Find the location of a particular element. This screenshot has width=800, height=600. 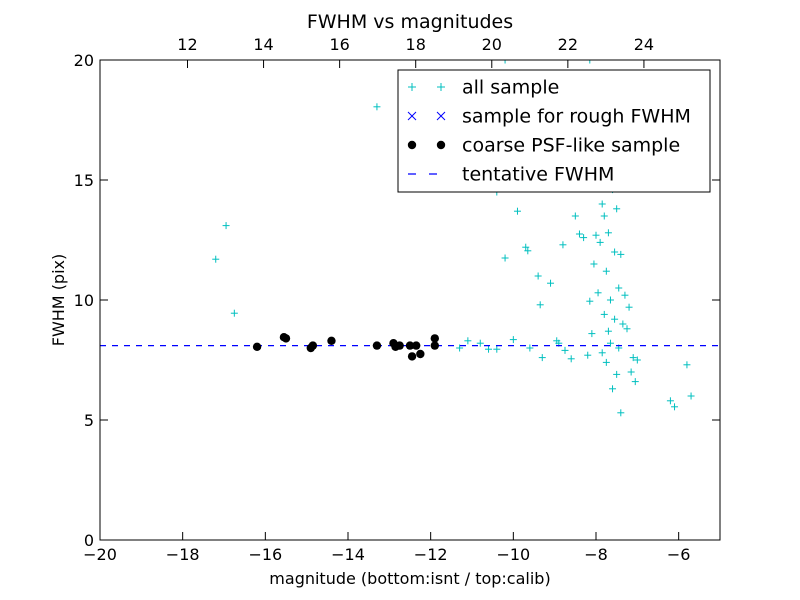

top-x-tick-label: 16 is located at coordinates (339, 44).